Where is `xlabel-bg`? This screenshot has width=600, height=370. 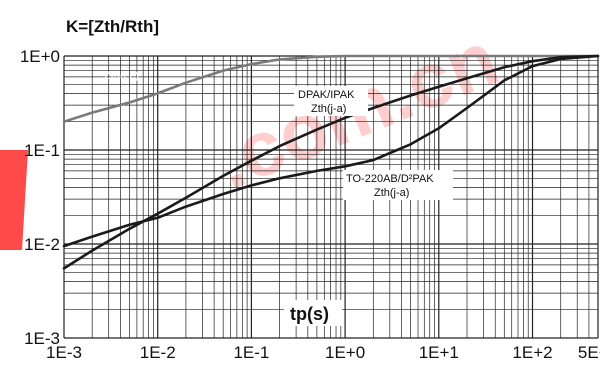
xlabel-bg is located at coordinates (313, 313).